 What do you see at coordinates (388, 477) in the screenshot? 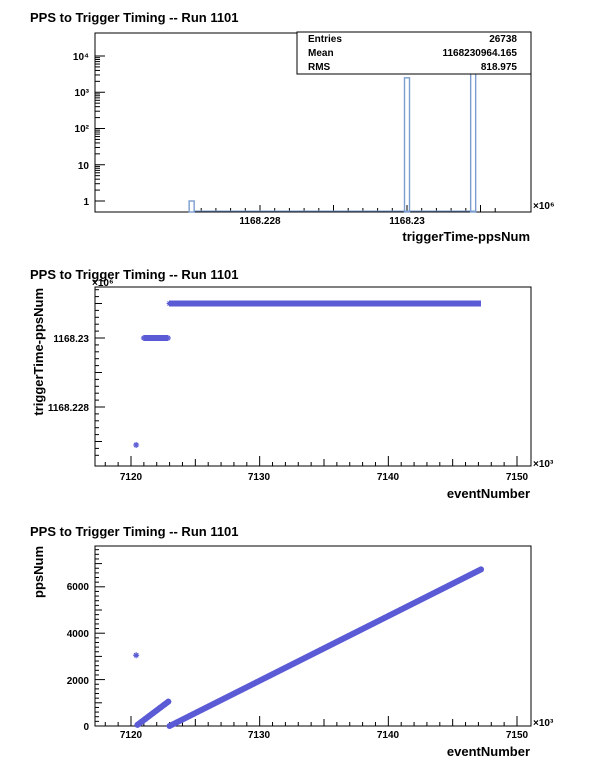
I see `chart2-xtick-label: 7140` at bounding box center [388, 477].